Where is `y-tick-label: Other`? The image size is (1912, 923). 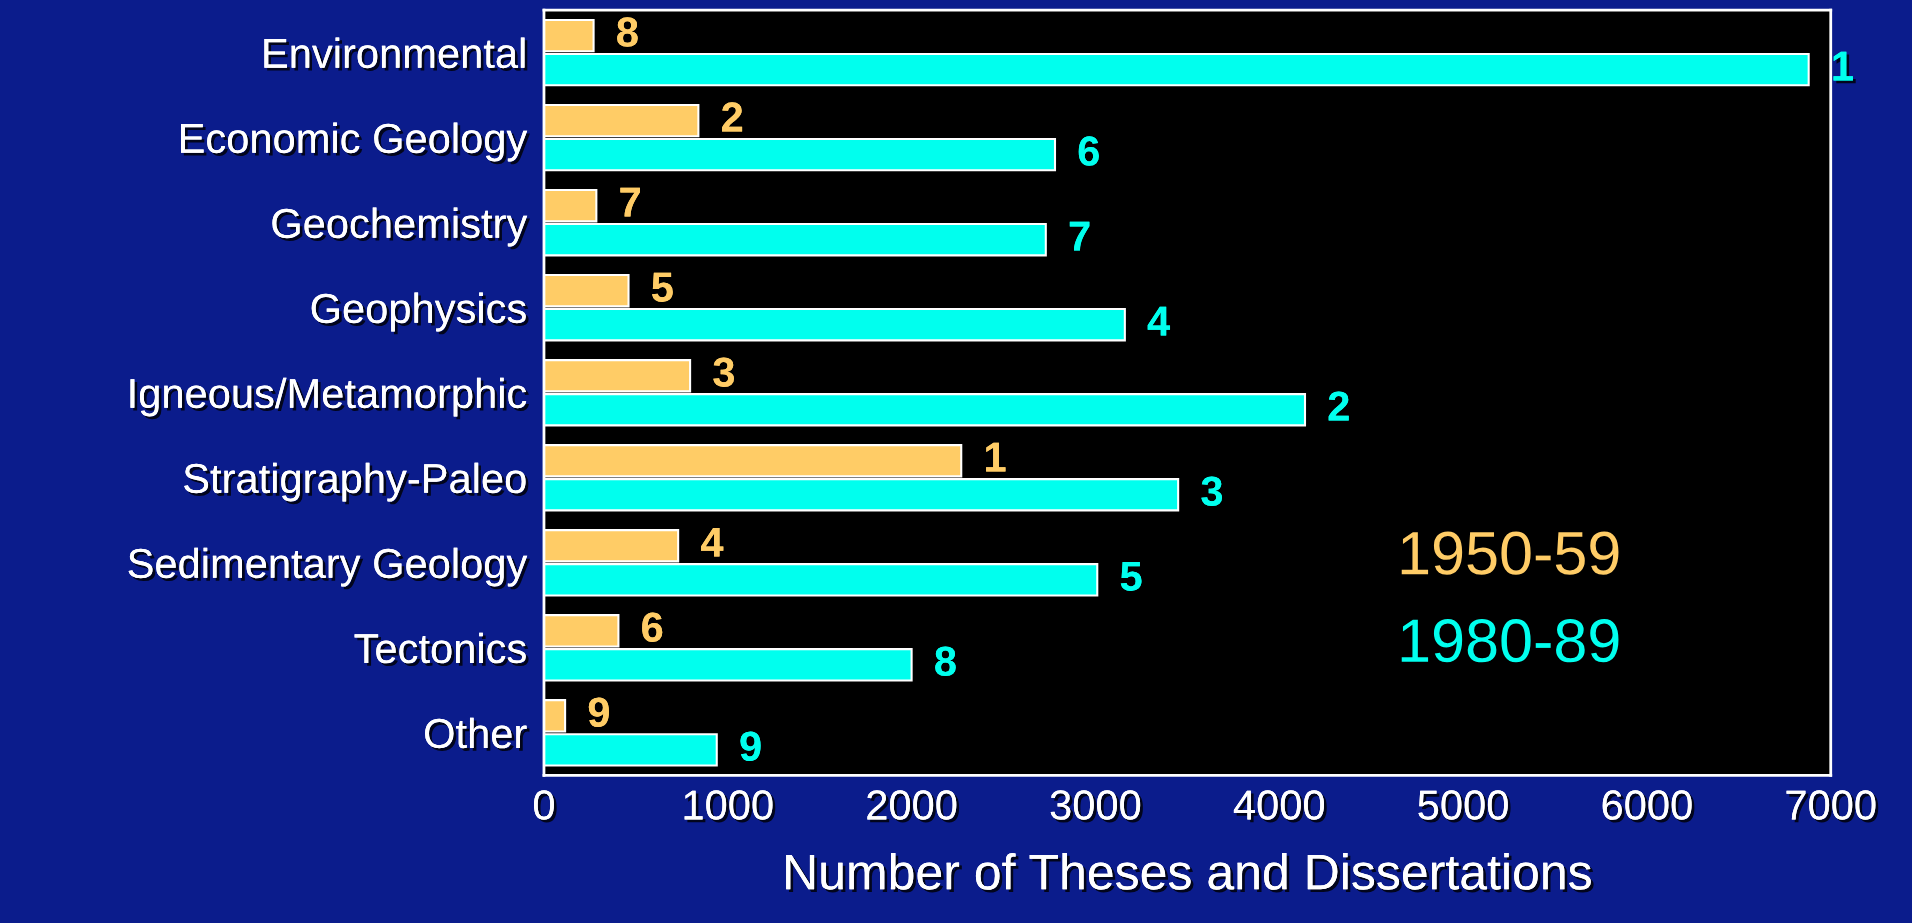
y-tick-label: Other is located at coordinates (477, 734).